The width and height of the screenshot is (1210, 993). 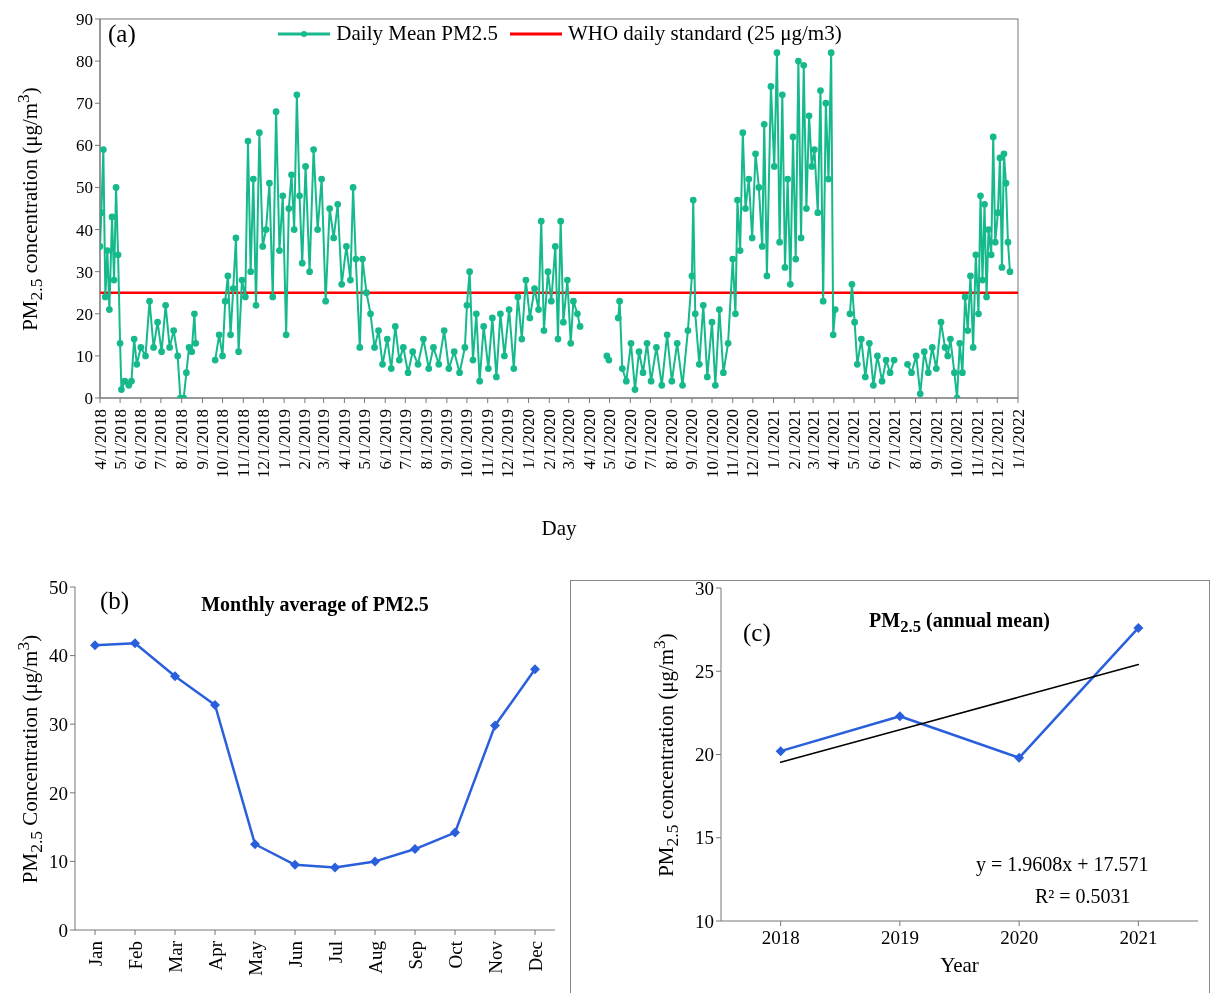 What do you see at coordinates (364, 439) in the screenshot?
I see `x-tick-label: 5/1/2019` at bounding box center [364, 439].